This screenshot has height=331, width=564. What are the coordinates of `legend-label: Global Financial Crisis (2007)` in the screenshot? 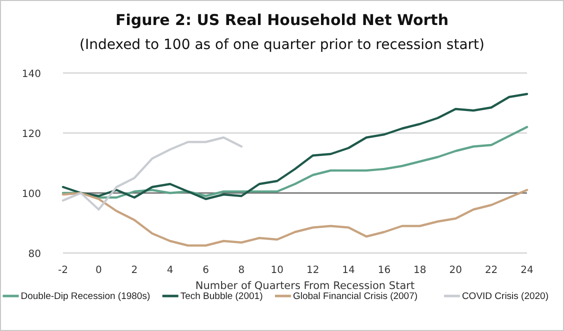 It's located at (355, 296).